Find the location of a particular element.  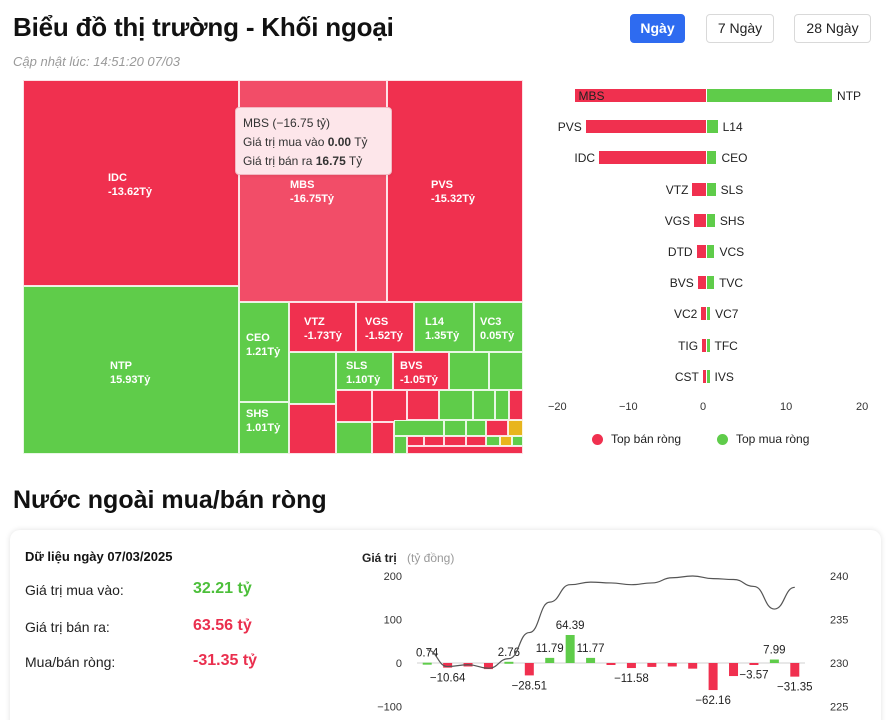

sell-name: DTD is located at coordinates (680, 252).